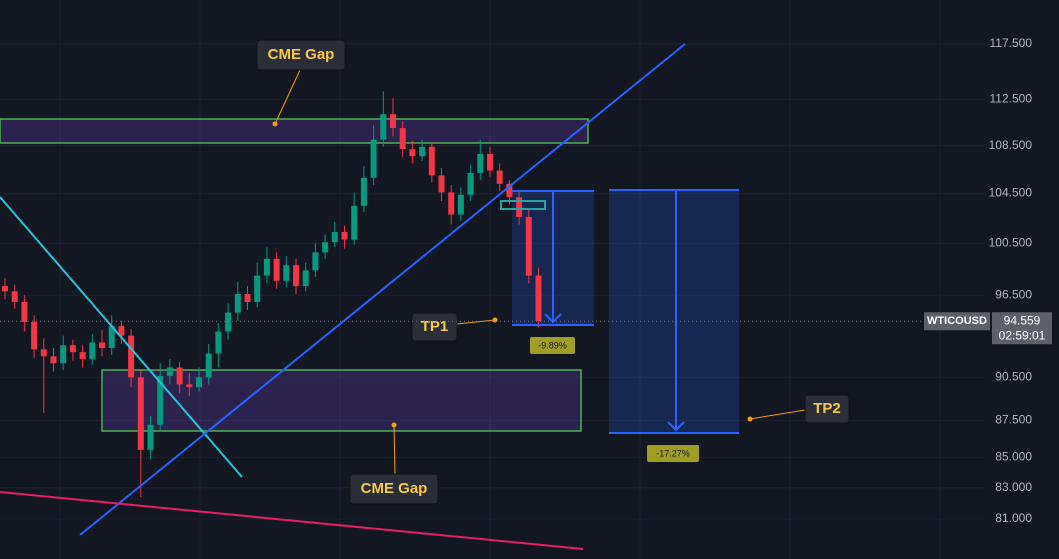 Image resolution: width=1059 pixels, height=559 pixels. I want to click on label: TP2, so click(827, 408).